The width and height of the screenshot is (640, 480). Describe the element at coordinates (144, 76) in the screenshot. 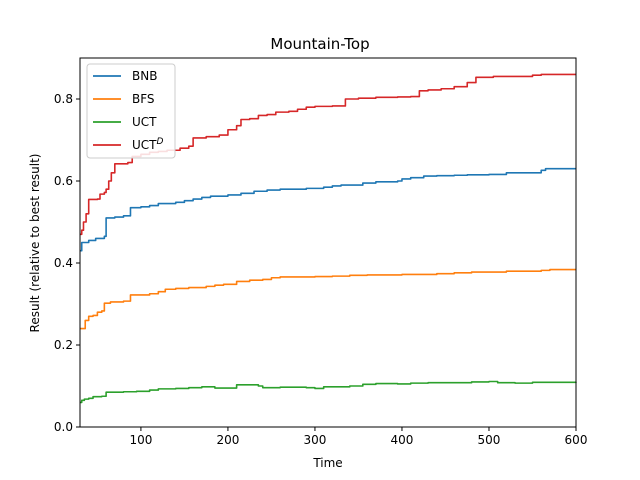

I see `legend-label-0: BNB` at that location.